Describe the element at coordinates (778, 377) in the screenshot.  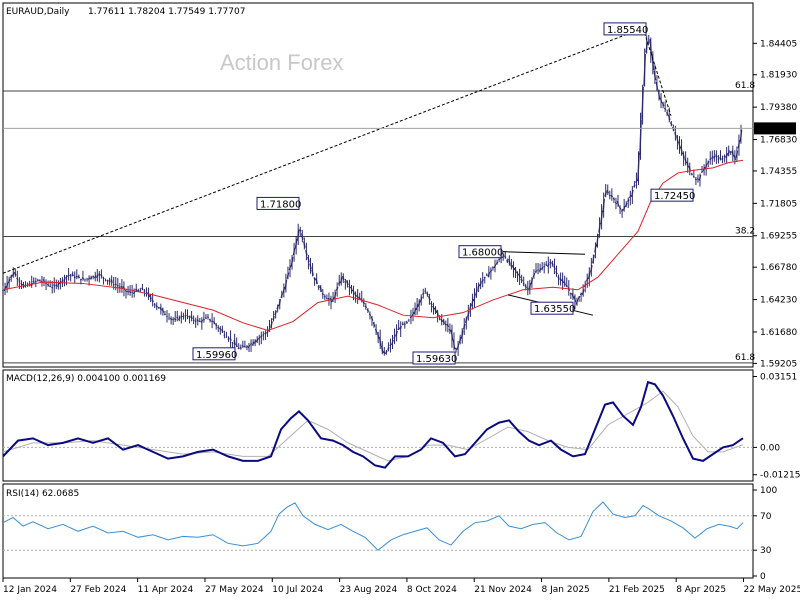
I see `macd-y-tick-label: 0.03151` at that location.